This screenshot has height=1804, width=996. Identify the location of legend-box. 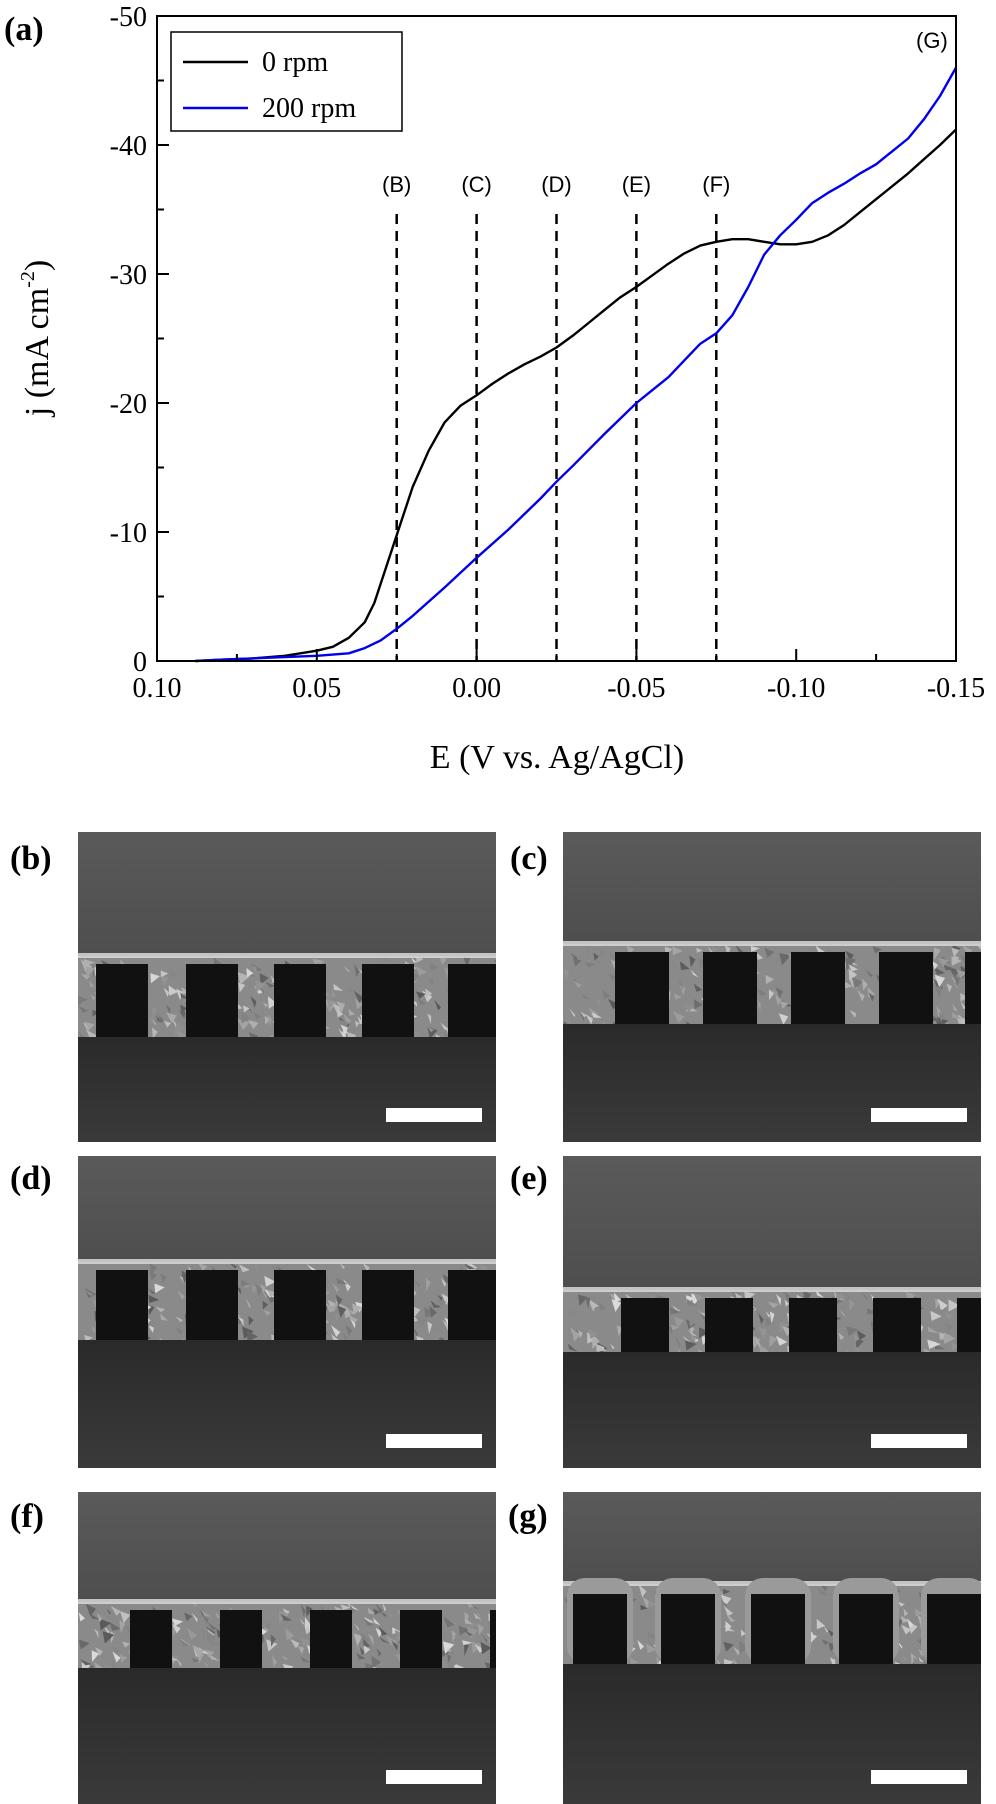
(286, 81).